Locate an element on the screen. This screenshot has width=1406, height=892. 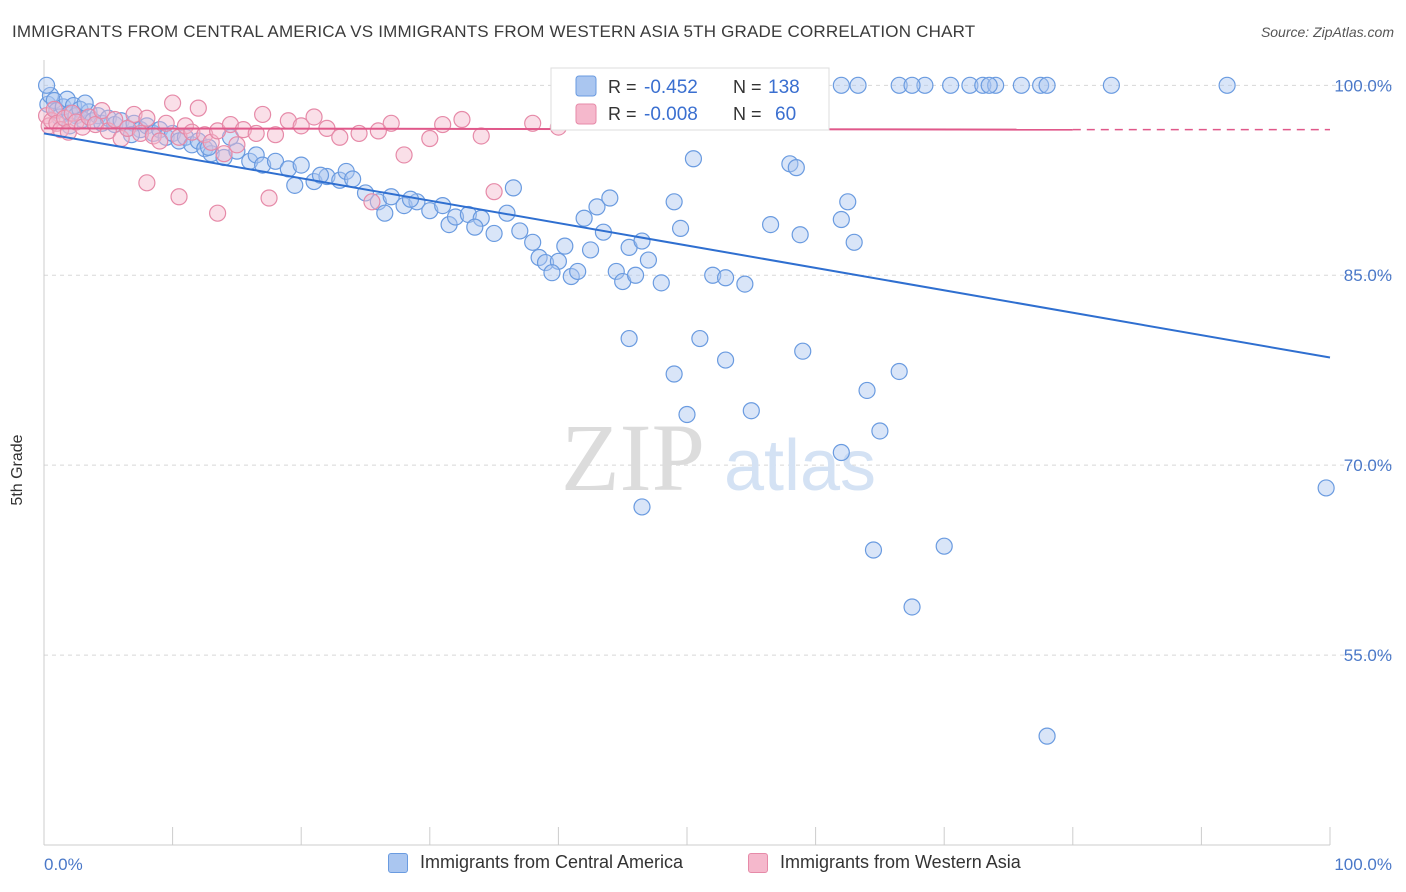
watermark-atlas: atlas is located at coordinates (800, 466).